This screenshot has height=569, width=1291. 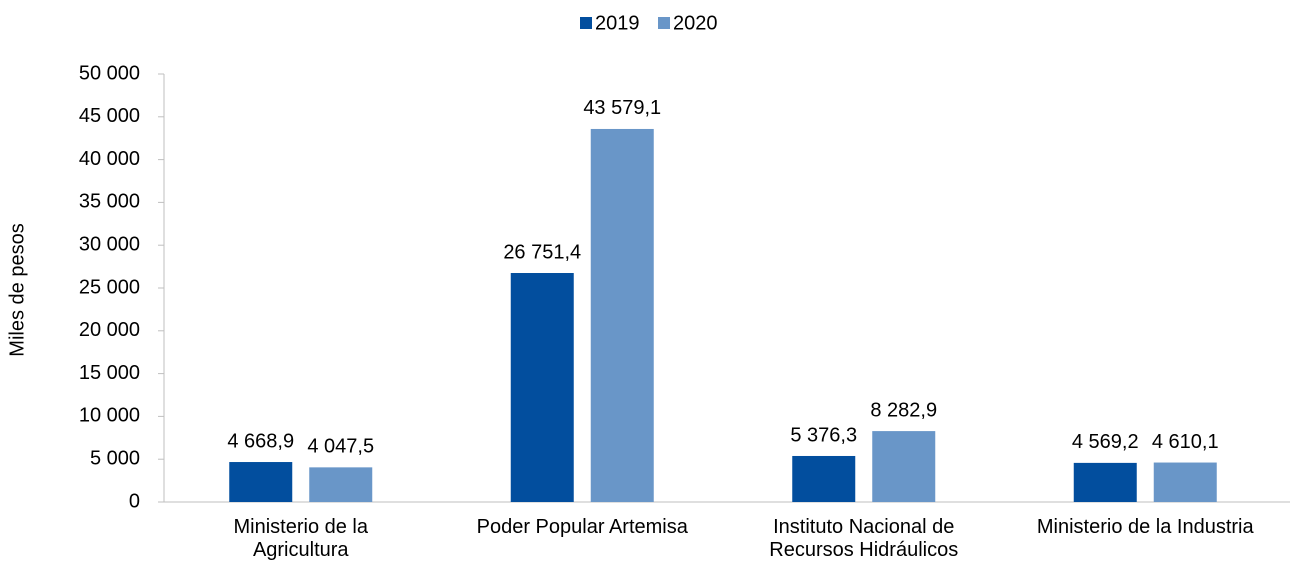 I want to click on data-label: 4 047,5, so click(x=340, y=447).